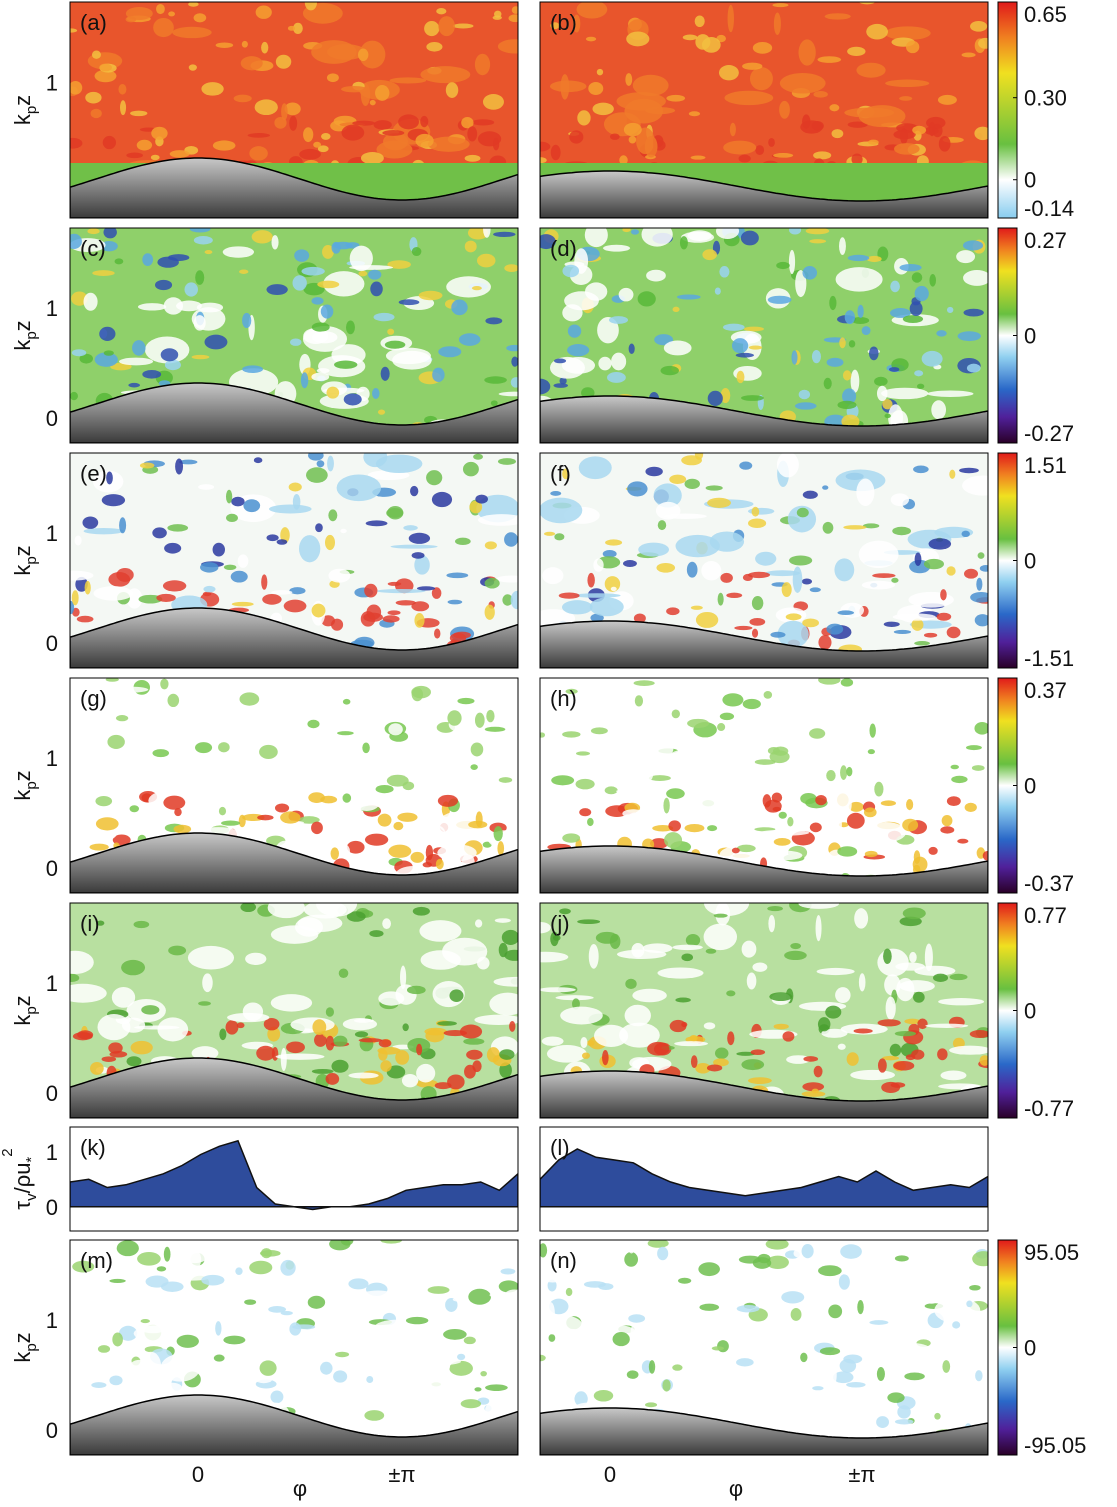  Describe the element at coordinates (560, 473) in the screenshot. I see `panel-label: (f)` at that location.